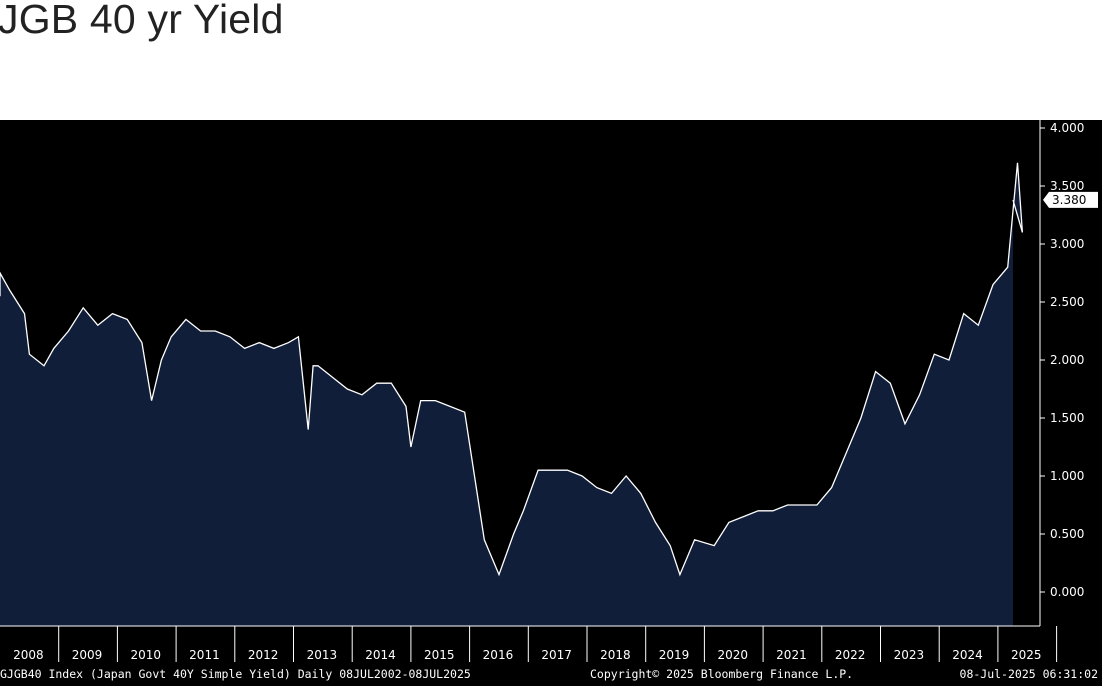 The image size is (1102, 686). I want to click on y-tick-label: 2.500, so click(1067, 302).